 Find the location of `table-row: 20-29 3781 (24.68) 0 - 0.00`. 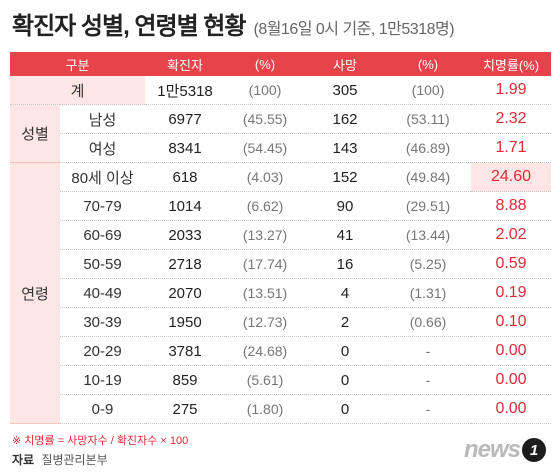

table-row: 20-29 3781 (24.68) 0 - 0.00 is located at coordinates (281, 351).